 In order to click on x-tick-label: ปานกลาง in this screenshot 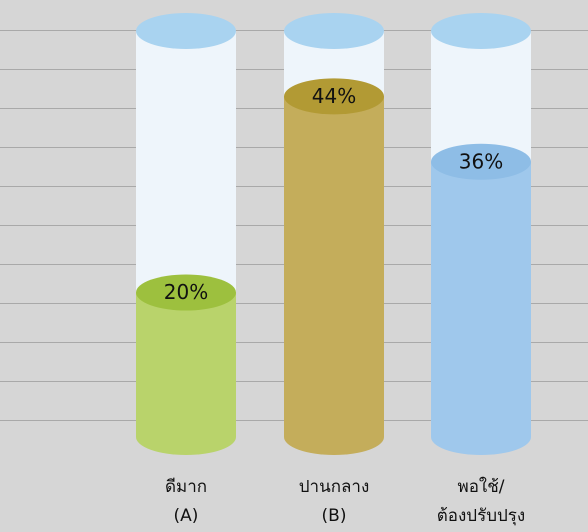, I will do `click(334, 487)`.